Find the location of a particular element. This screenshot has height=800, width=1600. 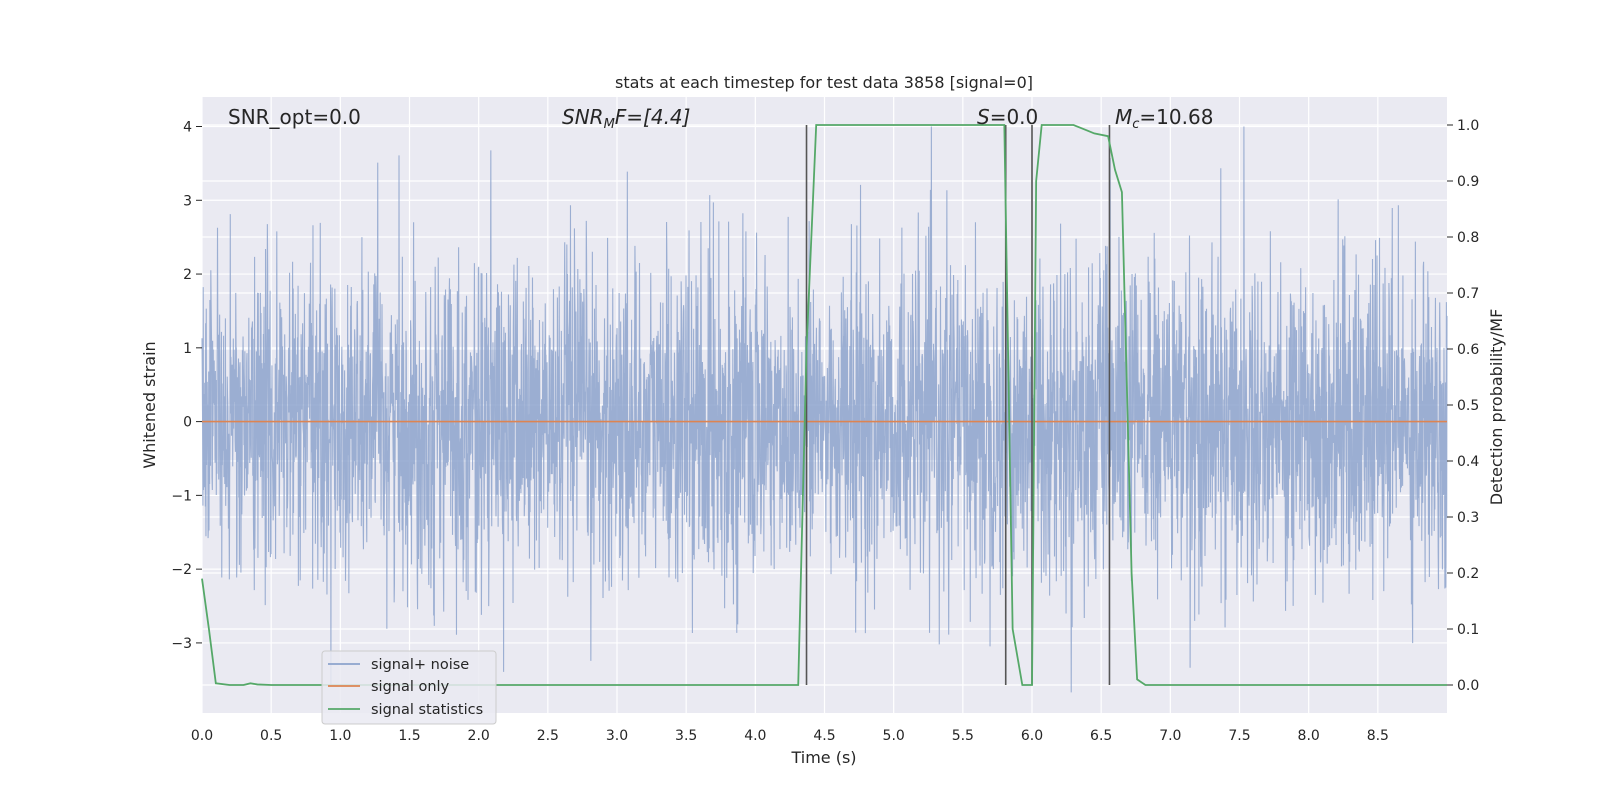

x-tick-label: 5.0 is located at coordinates (894, 736).